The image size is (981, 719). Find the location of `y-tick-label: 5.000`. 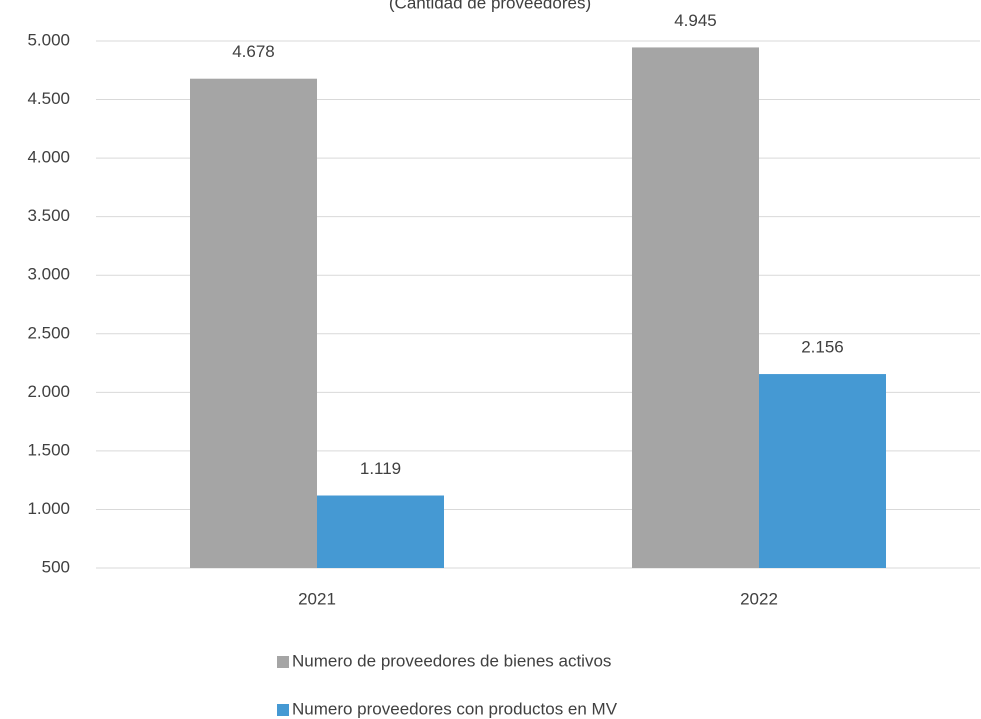

y-tick-label: 5.000 is located at coordinates (48, 39).